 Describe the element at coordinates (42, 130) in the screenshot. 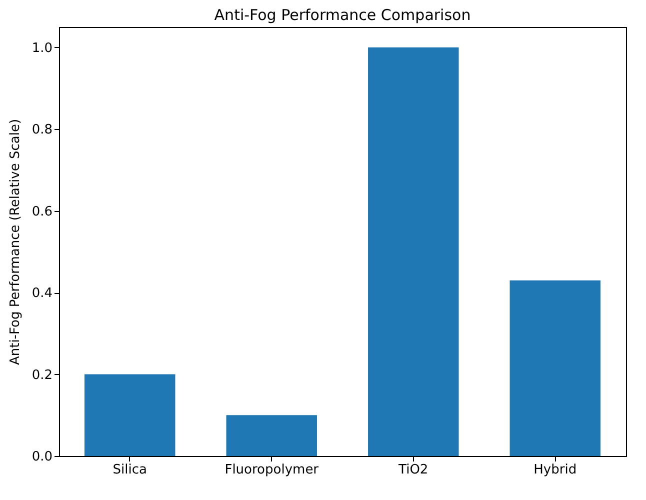

I see `y-tick-label: 0.8` at that location.